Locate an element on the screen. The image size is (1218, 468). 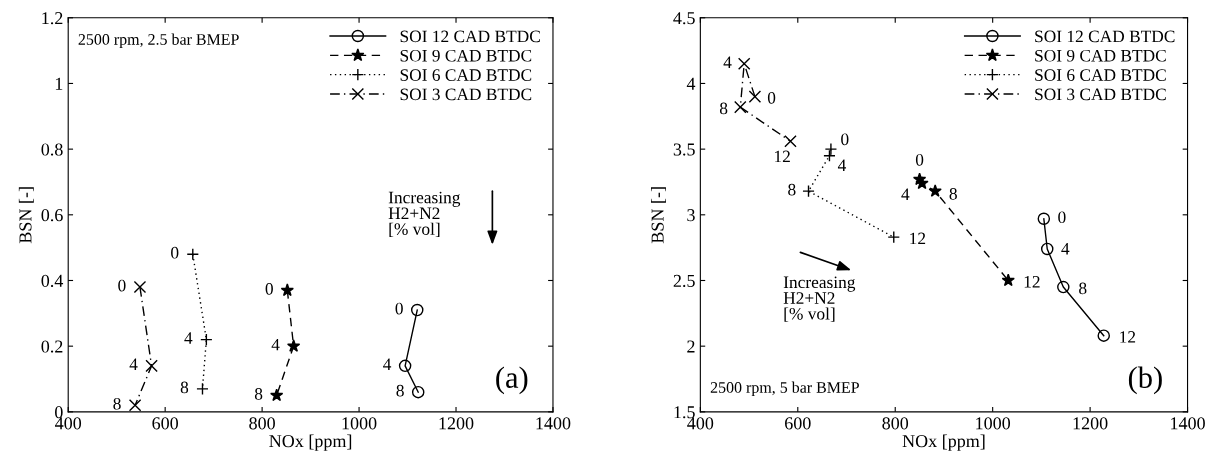
y-tick-label: 0.2 is located at coordinates (52, 346).